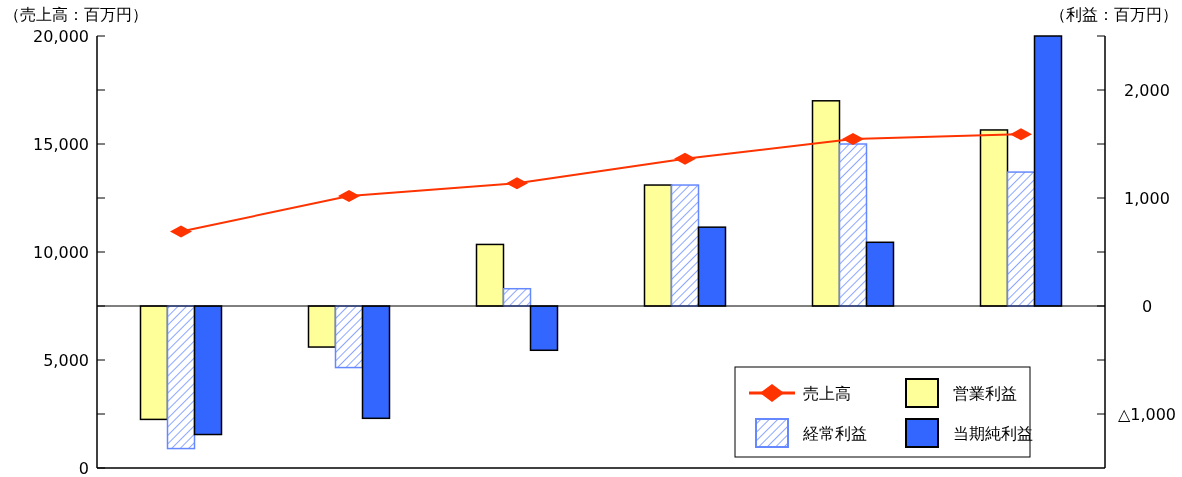 The width and height of the screenshot is (1182, 477). I want to click on legend-label: 売上高, so click(827, 393).